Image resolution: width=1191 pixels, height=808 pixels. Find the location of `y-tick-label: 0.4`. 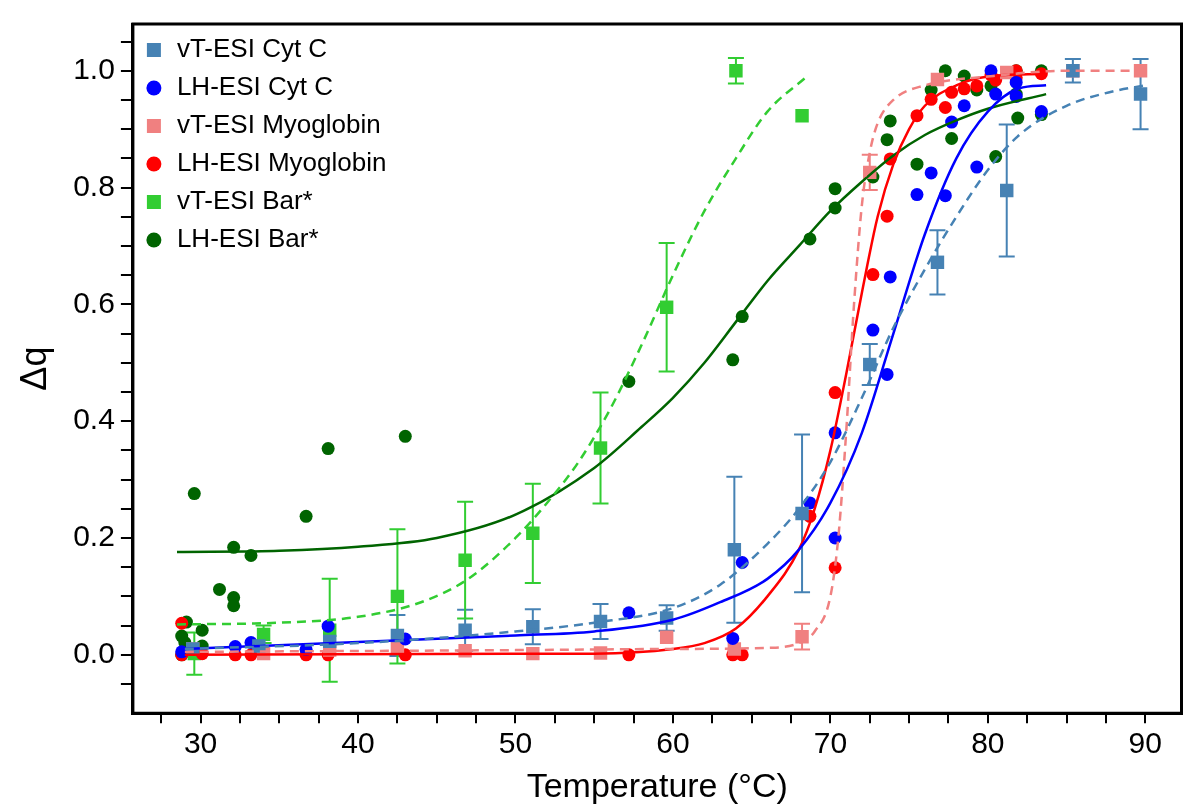

y-tick-label: 0.4 is located at coordinates (94, 419).